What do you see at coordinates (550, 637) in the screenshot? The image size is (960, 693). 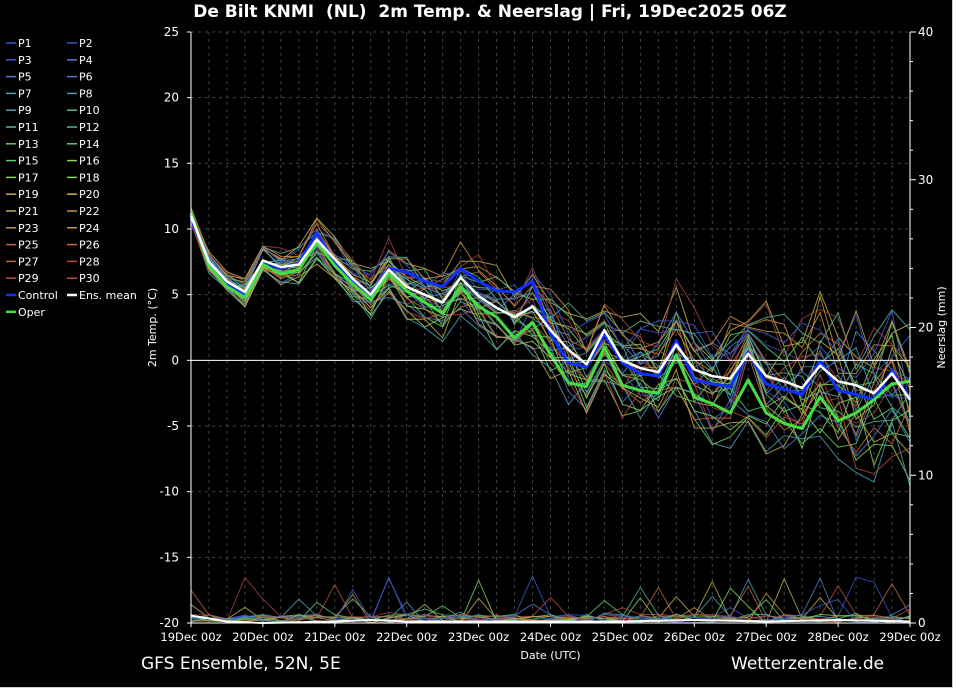 I see `x-tick-label: 24Dec 00z` at bounding box center [550, 637].